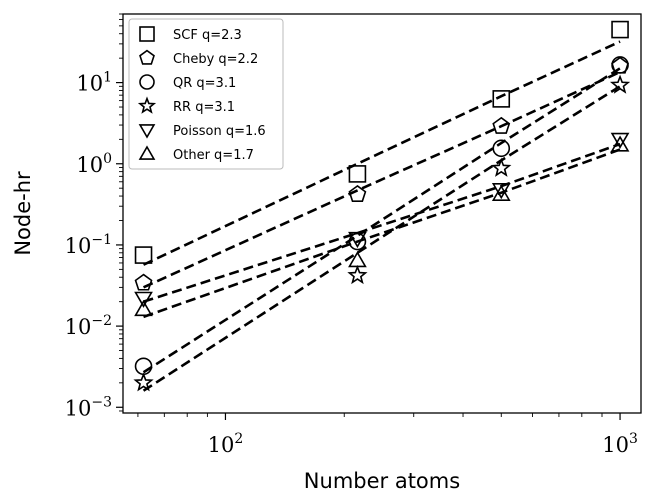  I want to click on legend-entry: QR q=3.1, so click(204, 83).